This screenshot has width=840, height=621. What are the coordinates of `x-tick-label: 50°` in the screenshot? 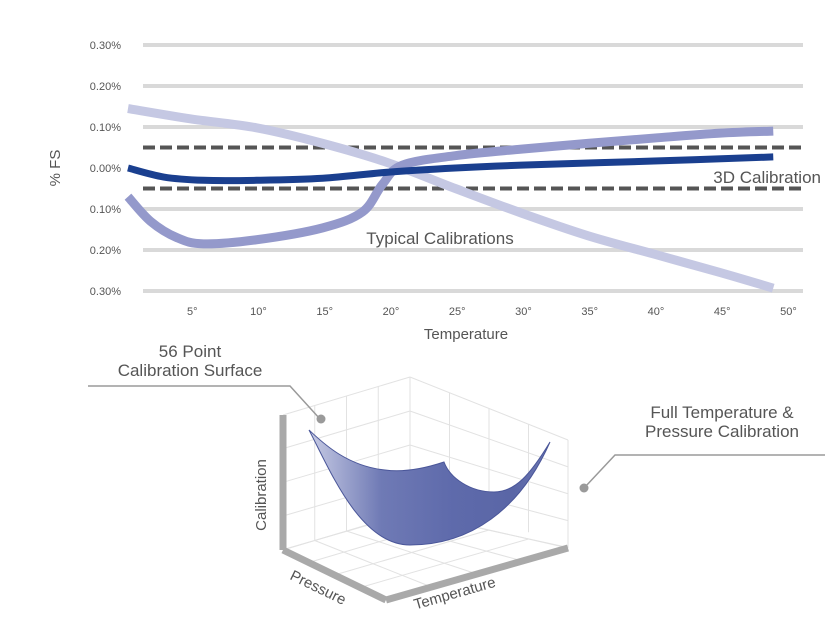 It's located at (788, 312).